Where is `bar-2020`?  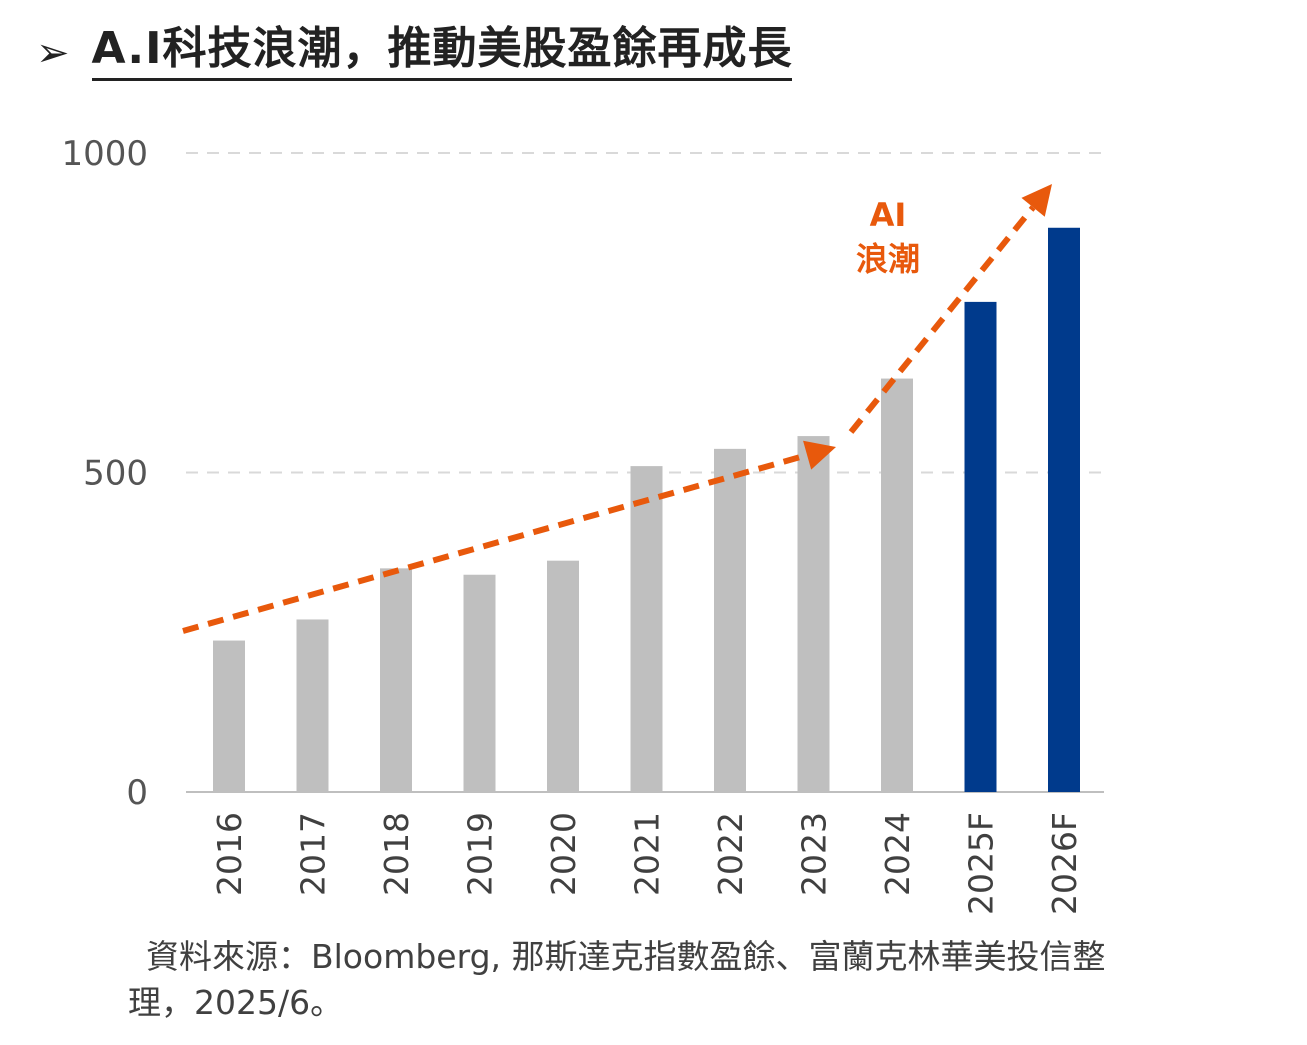 bar-2020 is located at coordinates (563, 676).